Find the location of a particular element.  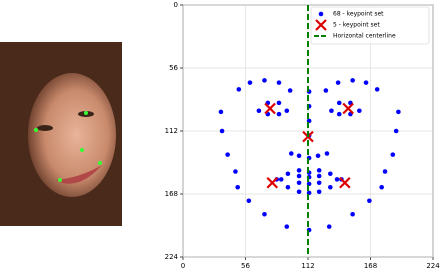

legend-label: Horizontal centerline is located at coordinates (364, 36).